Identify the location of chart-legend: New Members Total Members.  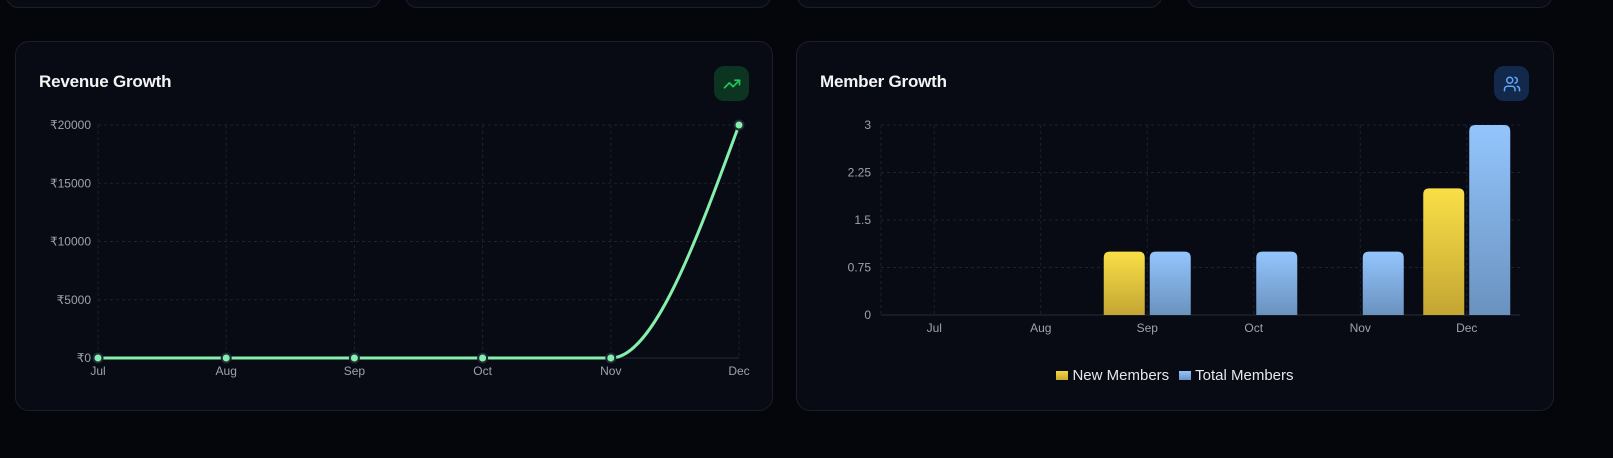
(1175, 375).